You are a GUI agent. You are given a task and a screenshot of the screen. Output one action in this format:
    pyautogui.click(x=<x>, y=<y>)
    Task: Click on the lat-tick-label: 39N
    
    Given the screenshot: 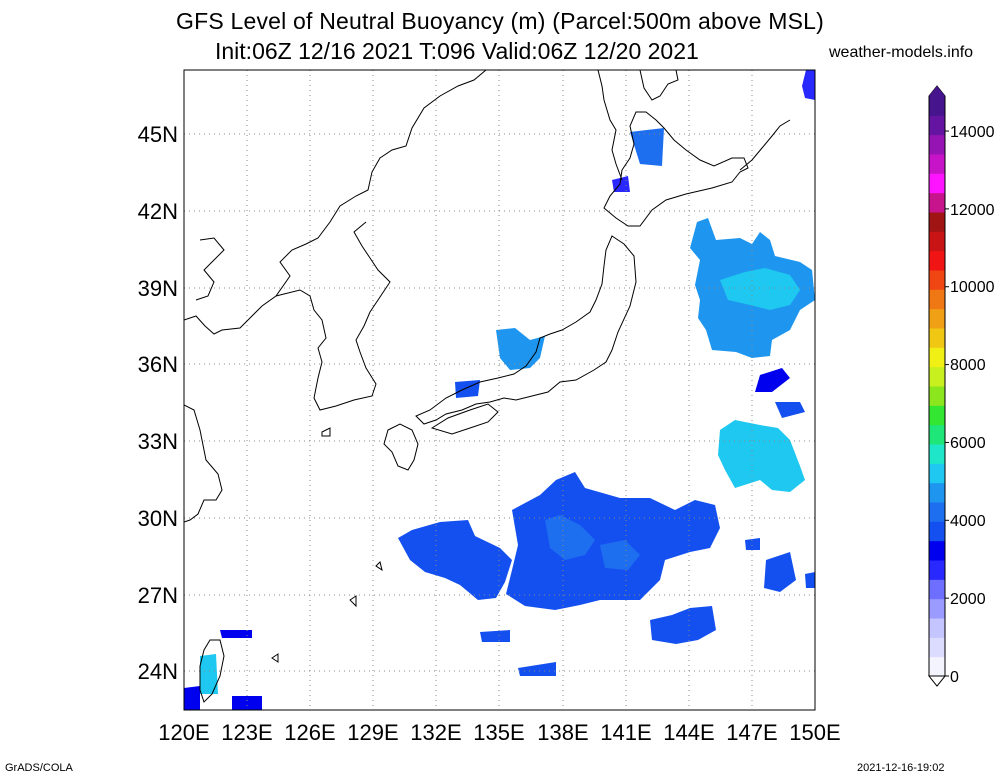 What is the action you would take?
    pyautogui.click(x=158, y=288)
    